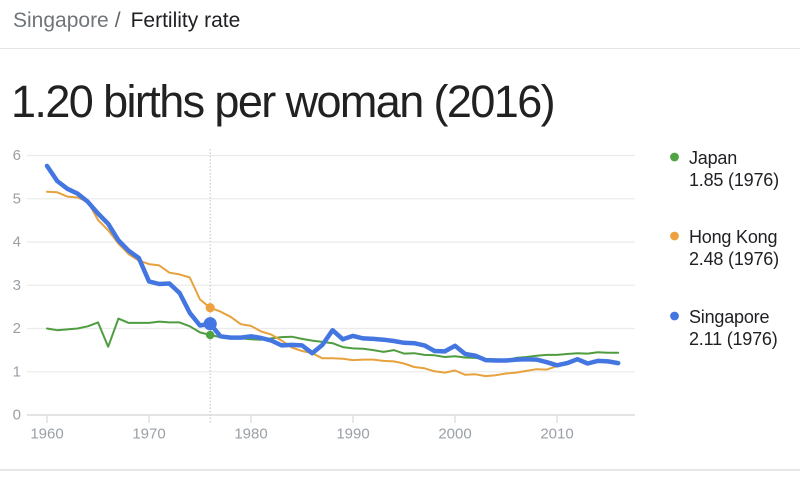 This screenshot has width=800, height=480. Describe the element at coordinates (17, 415) in the screenshot. I see `svg-text: 0` at that location.